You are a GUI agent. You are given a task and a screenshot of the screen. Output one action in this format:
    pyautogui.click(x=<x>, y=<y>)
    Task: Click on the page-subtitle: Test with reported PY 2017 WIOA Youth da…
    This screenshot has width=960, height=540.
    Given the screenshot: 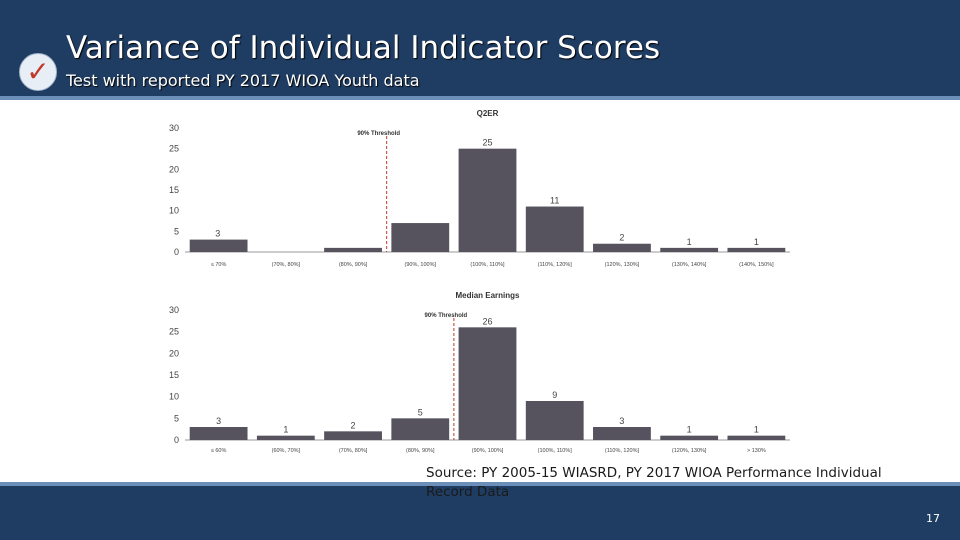 What is the action you would take?
    pyautogui.click(x=243, y=80)
    